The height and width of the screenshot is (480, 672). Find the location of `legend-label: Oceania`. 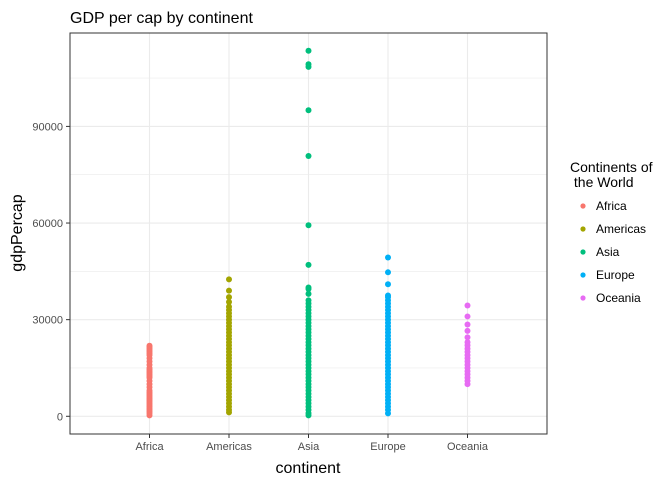

legend-label: Oceania is located at coordinates (618, 298).